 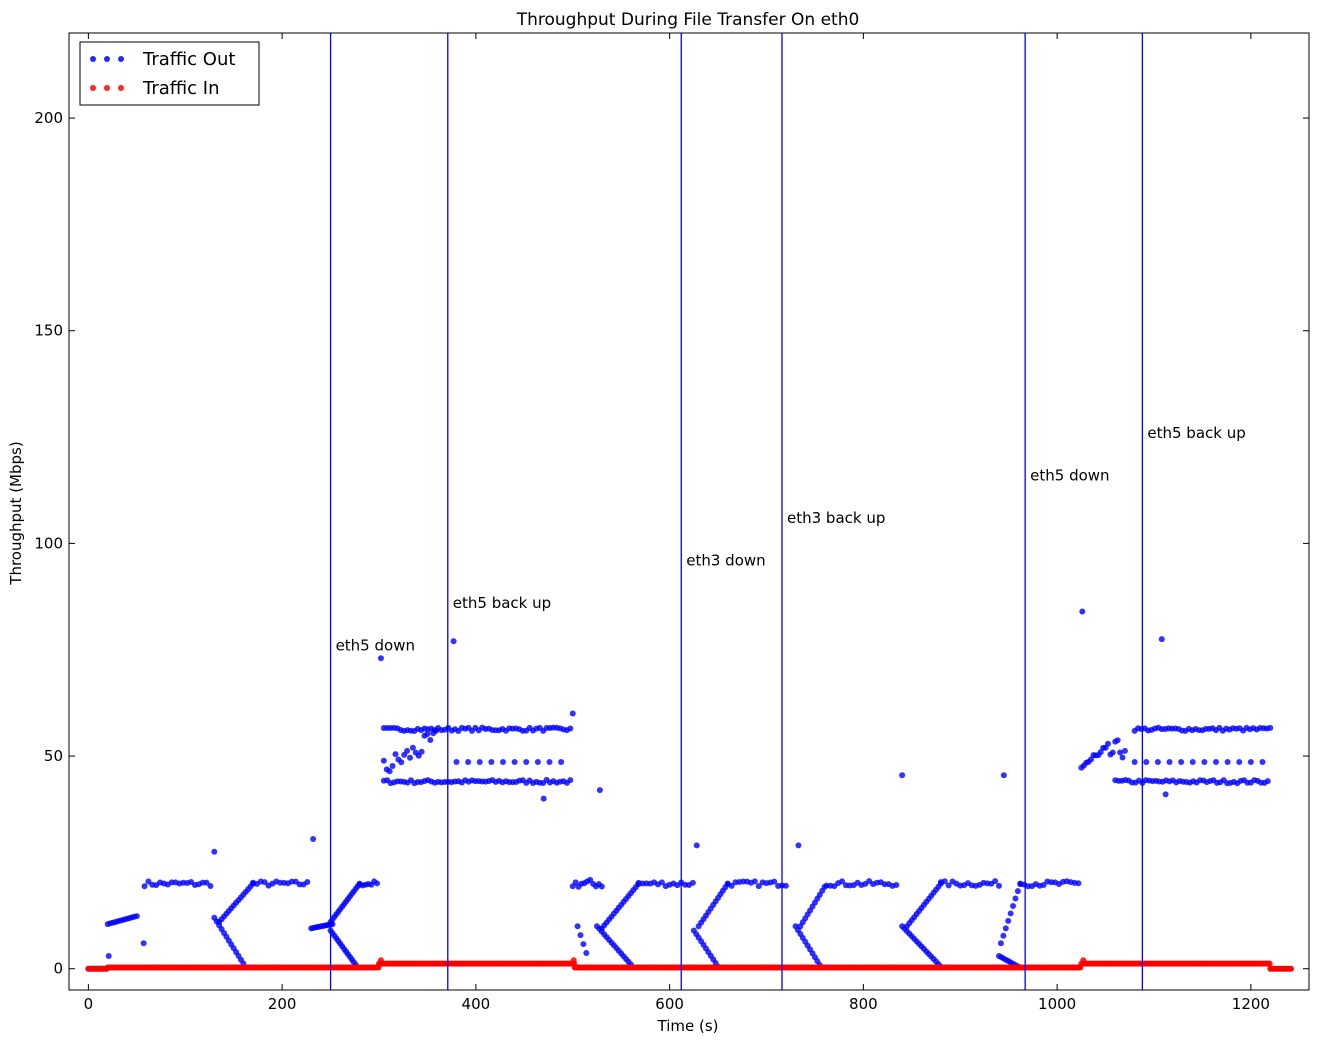 What do you see at coordinates (476, 1004) in the screenshot?
I see `x-tick-label: 400` at bounding box center [476, 1004].